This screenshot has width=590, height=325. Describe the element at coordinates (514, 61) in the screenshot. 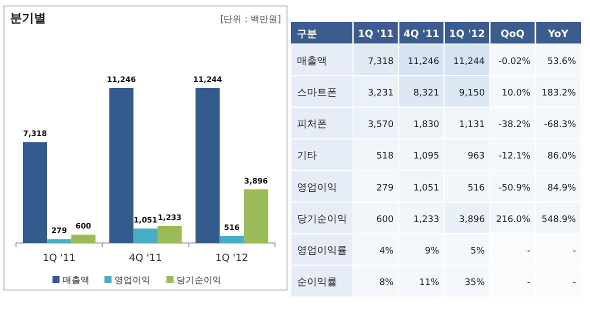

I see `data-label: -0.02%` at that location.